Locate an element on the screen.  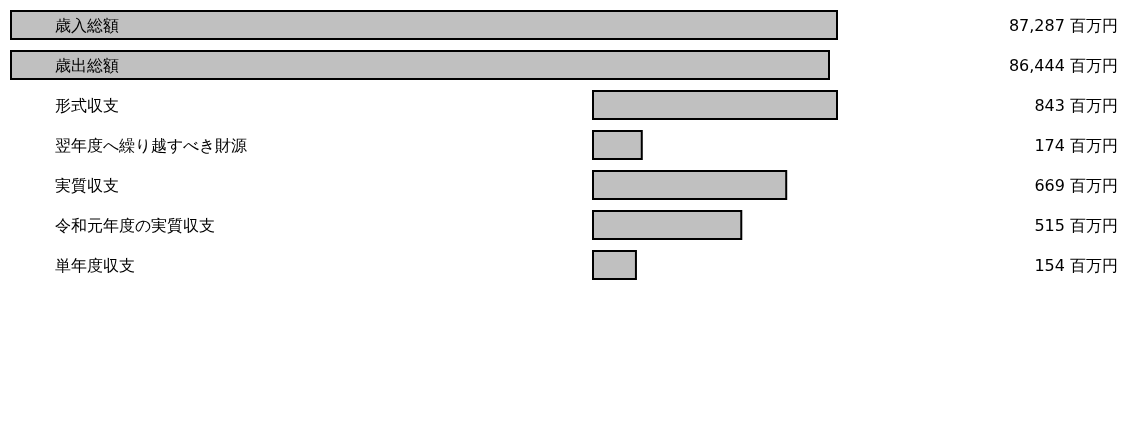
y-tick-label: 翌年度へ繰り越すべき財源 is located at coordinates (151, 145).